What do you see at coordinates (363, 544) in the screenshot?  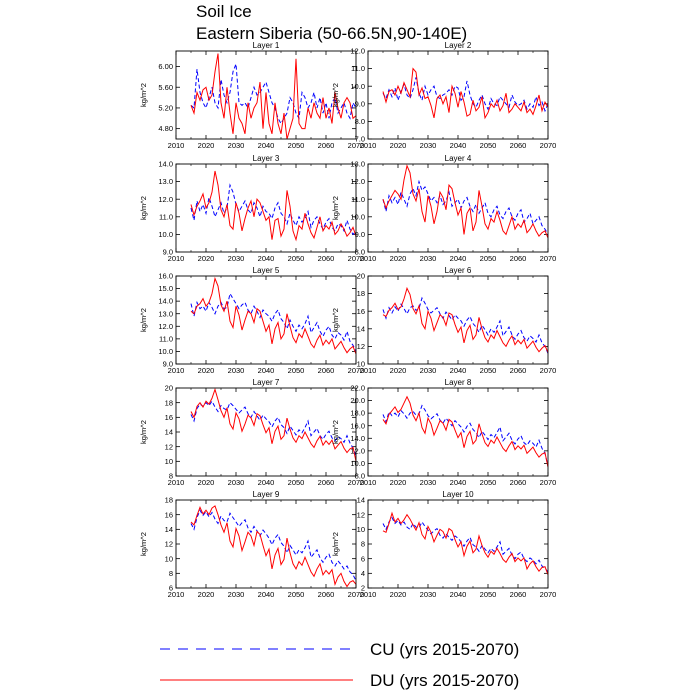 I see `layer-10-ytick-label: 8` at bounding box center [363, 544].